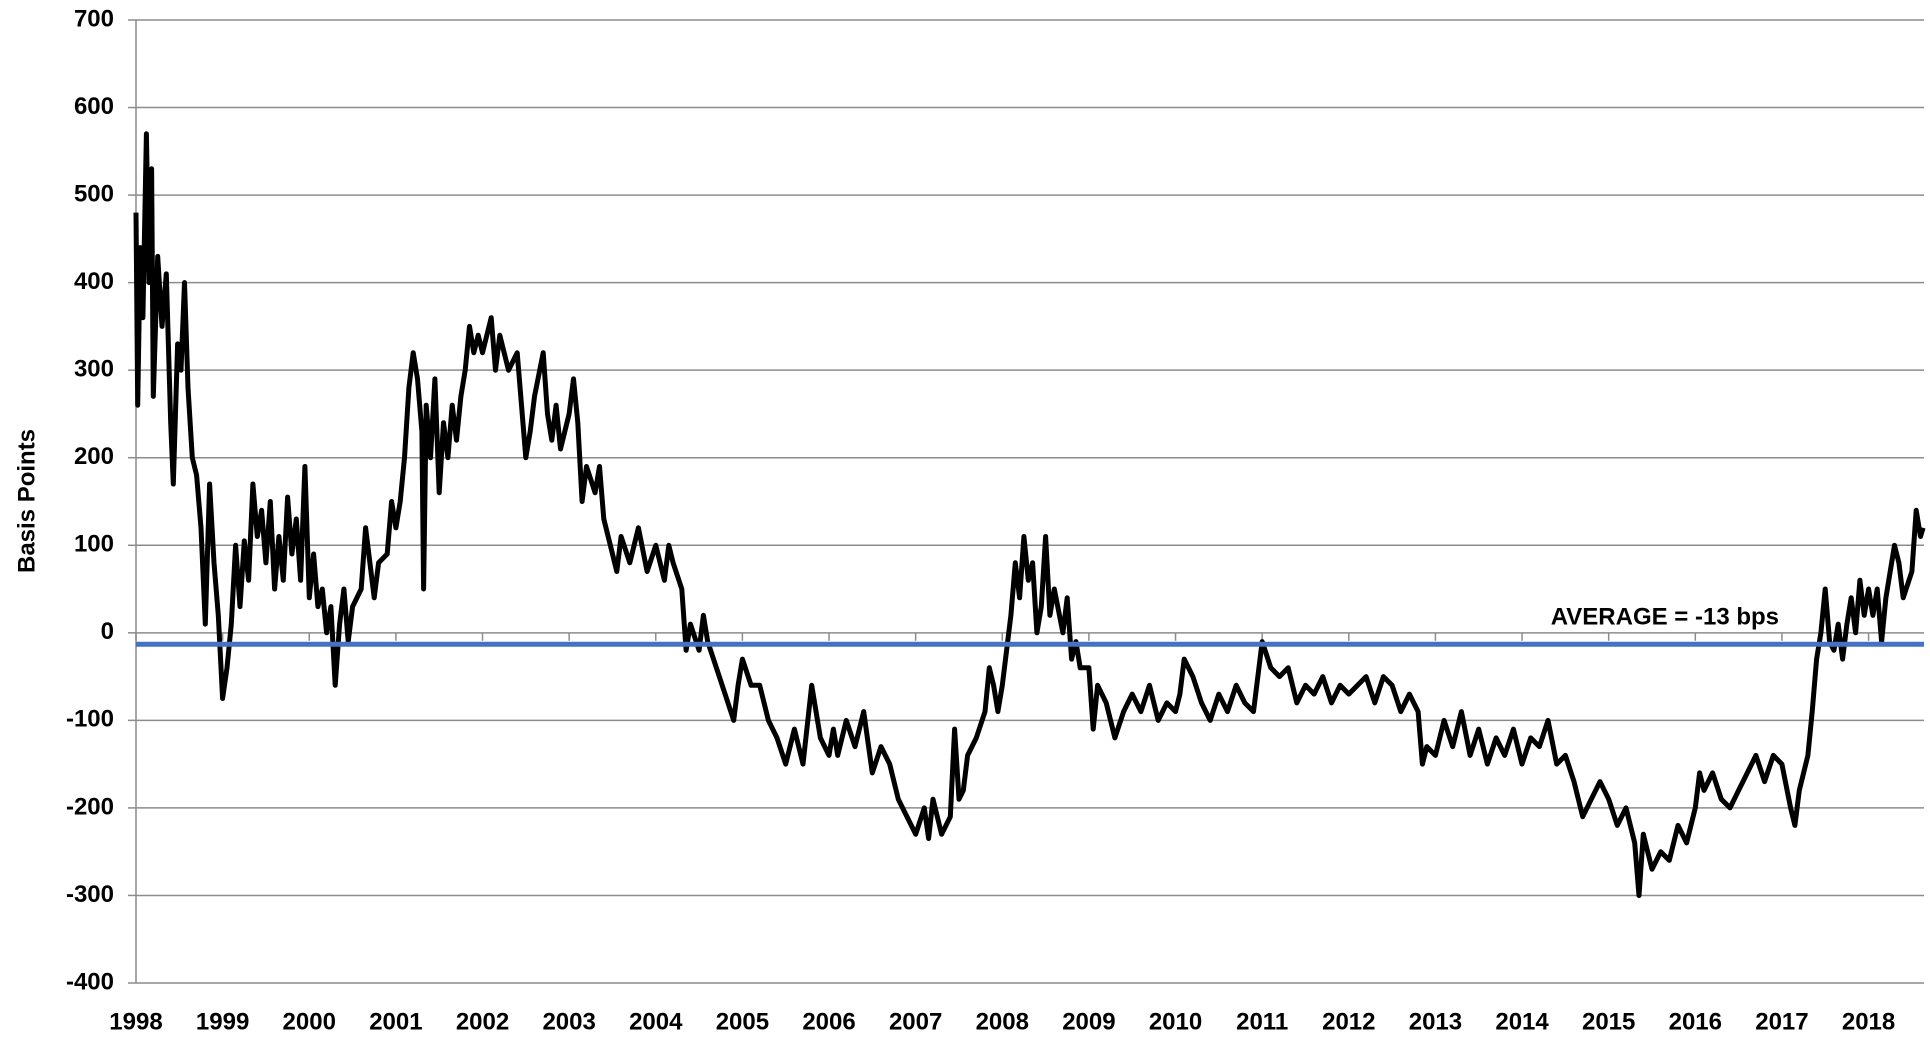 This screenshot has width=1930, height=1041. I want to click on x-tick-label: 2011, so click(1262, 1021).